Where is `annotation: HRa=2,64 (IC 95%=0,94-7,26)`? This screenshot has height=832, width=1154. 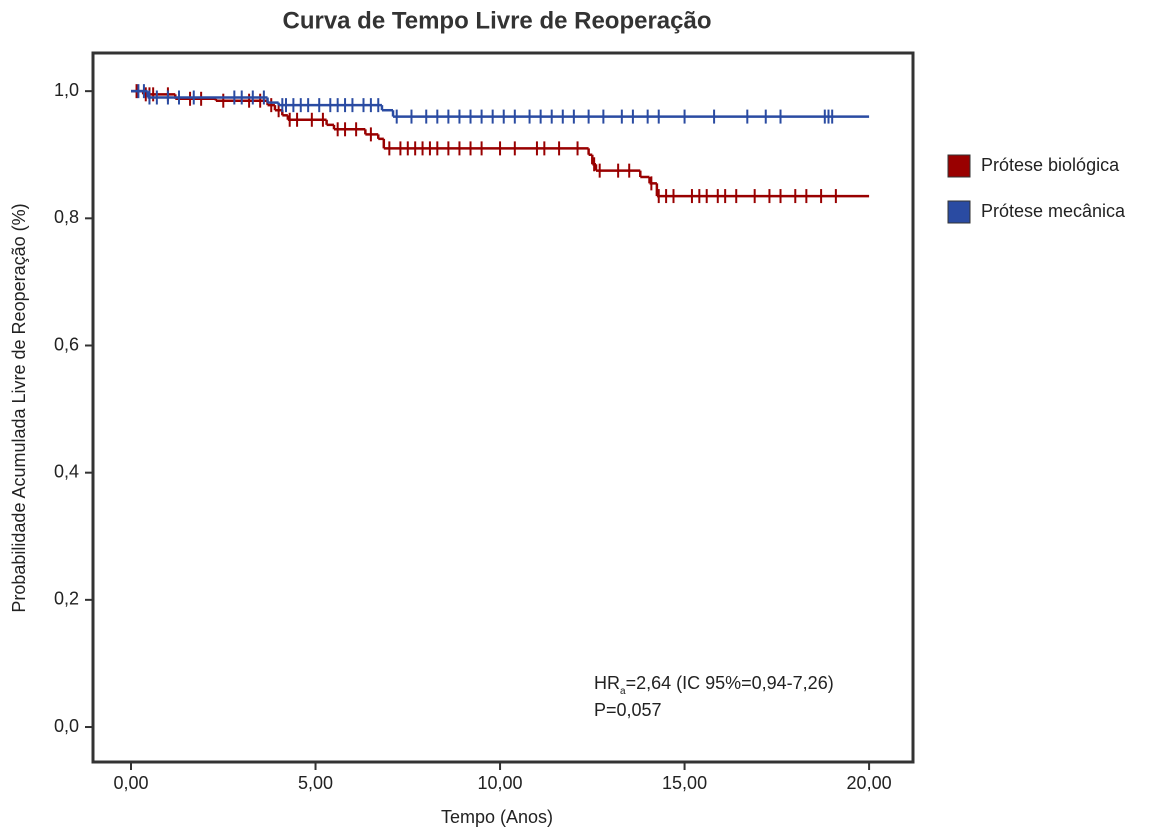 annotation: HRa=2,64 (IC 95%=0,94-7,26) is located at coordinates (714, 685).